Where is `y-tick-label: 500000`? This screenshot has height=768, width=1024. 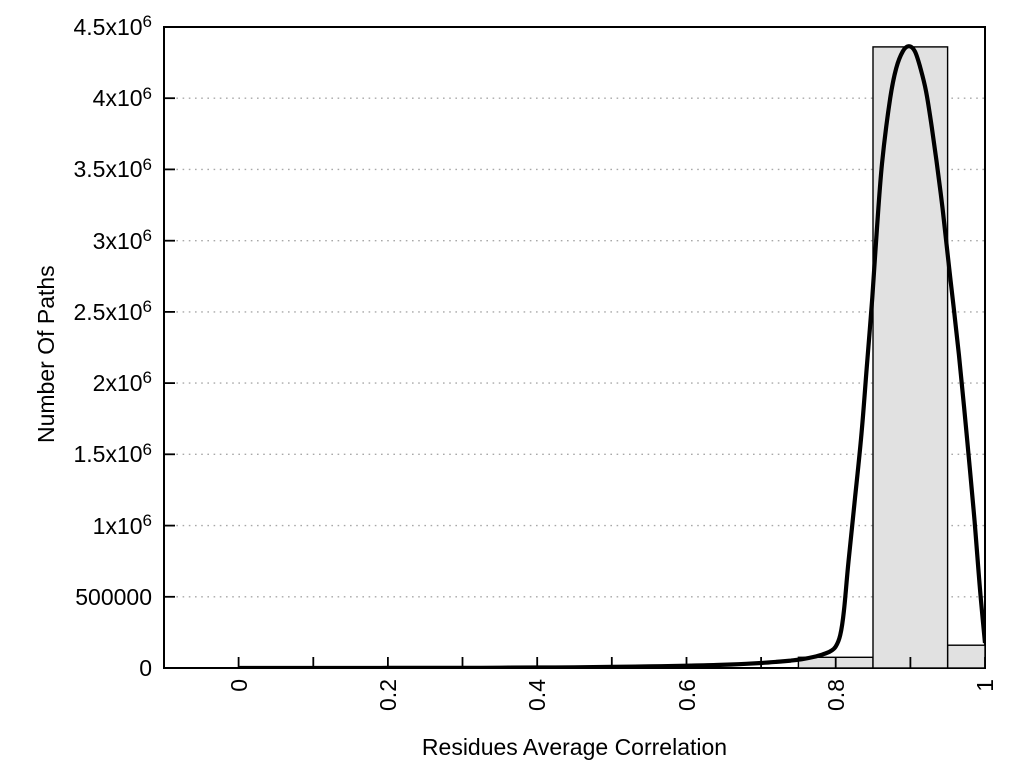
y-tick-label: 500000 is located at coordinates (113, 596).